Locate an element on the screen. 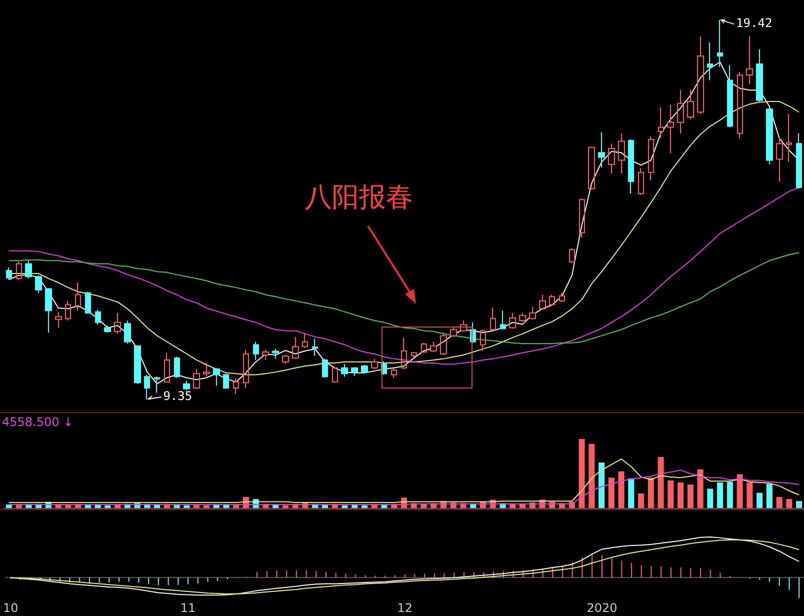 This screenshot has height=616, width=804. x-tick-label: 12 is located at coordinates (404, 608).